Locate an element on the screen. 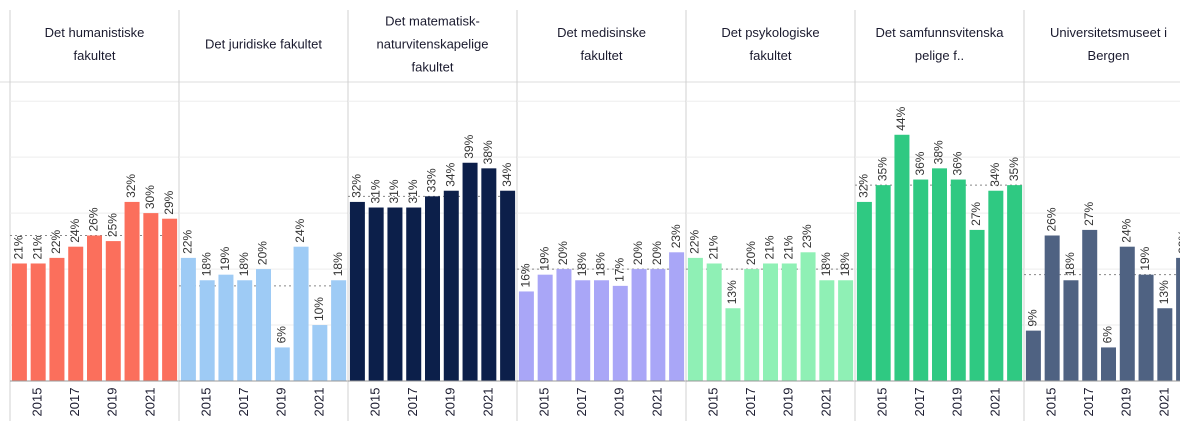 This screenshot has height=421, width=1180. value-label: 26% is located at coordinates (1051, 219).